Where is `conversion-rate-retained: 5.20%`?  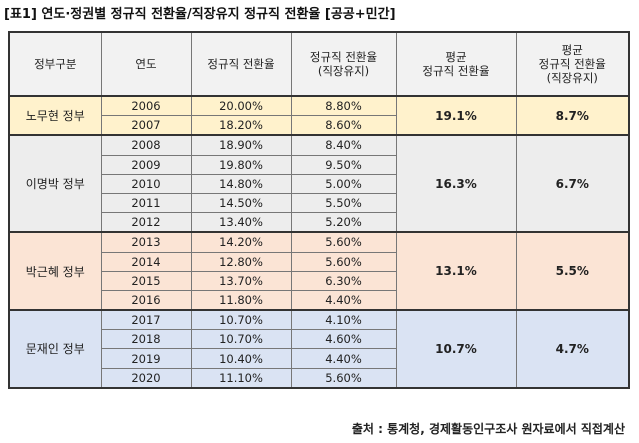 conversion-rate-retained: 5.20% is located at coordinates (343, 222).